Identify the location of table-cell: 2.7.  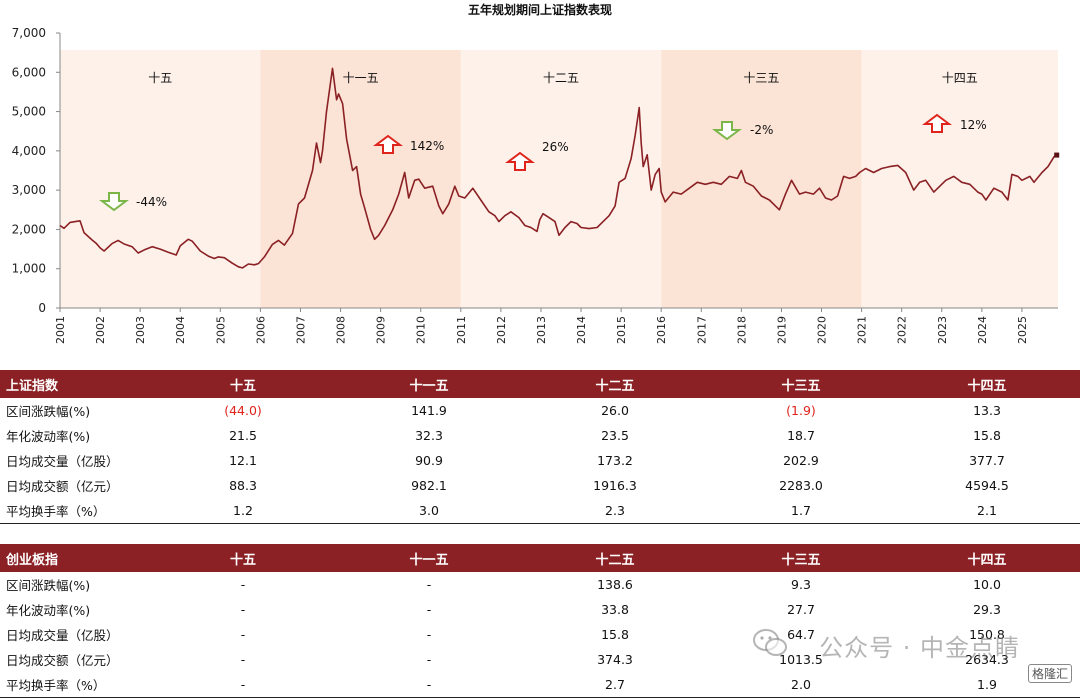
(615, 685).